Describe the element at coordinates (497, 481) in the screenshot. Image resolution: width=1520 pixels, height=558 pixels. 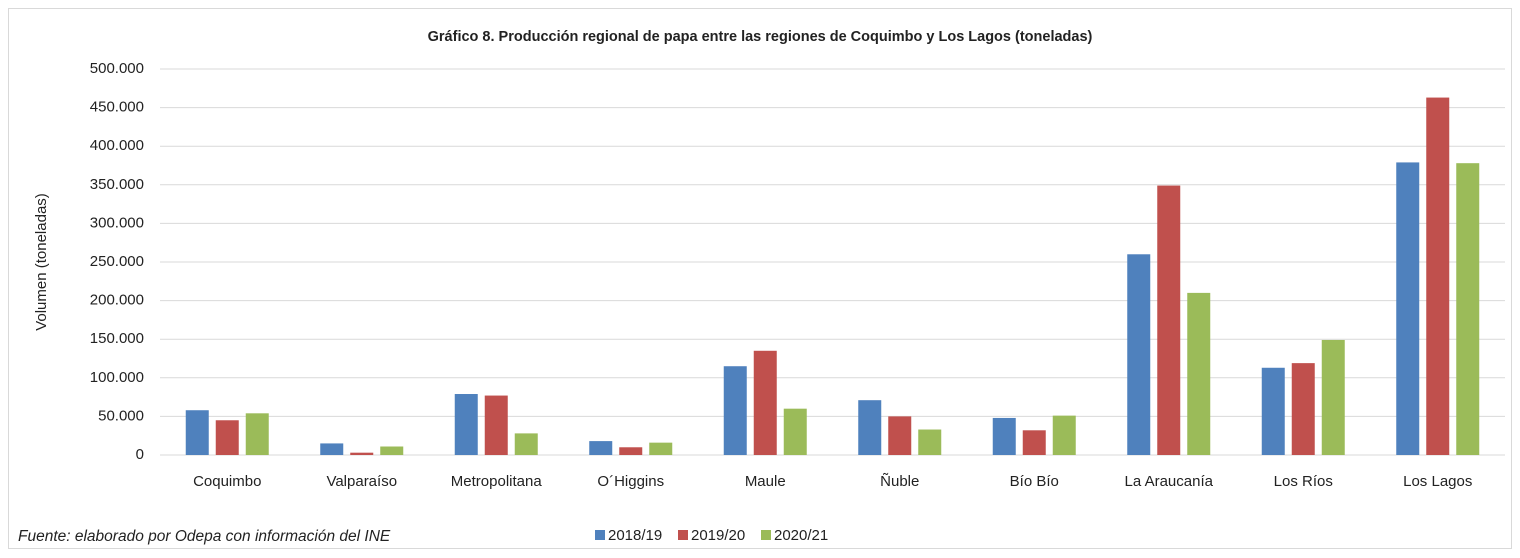
I see `x-tick-label: Metropolitana` at that location.